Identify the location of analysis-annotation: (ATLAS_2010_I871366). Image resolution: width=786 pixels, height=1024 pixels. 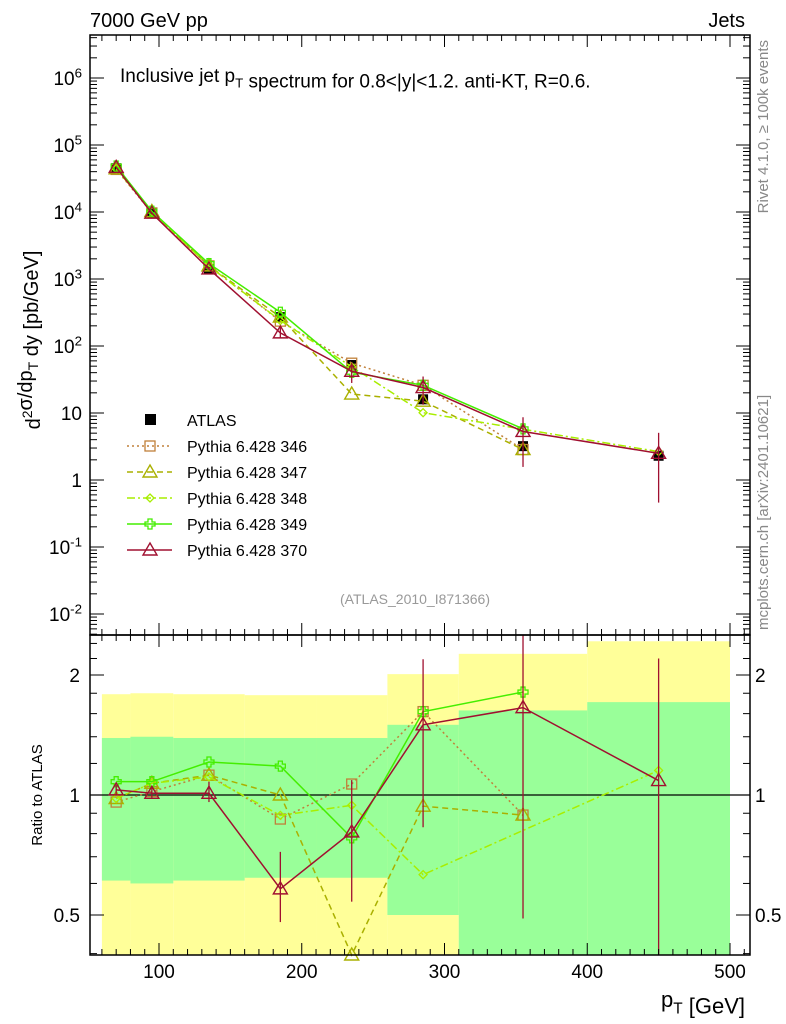
(415, 599).